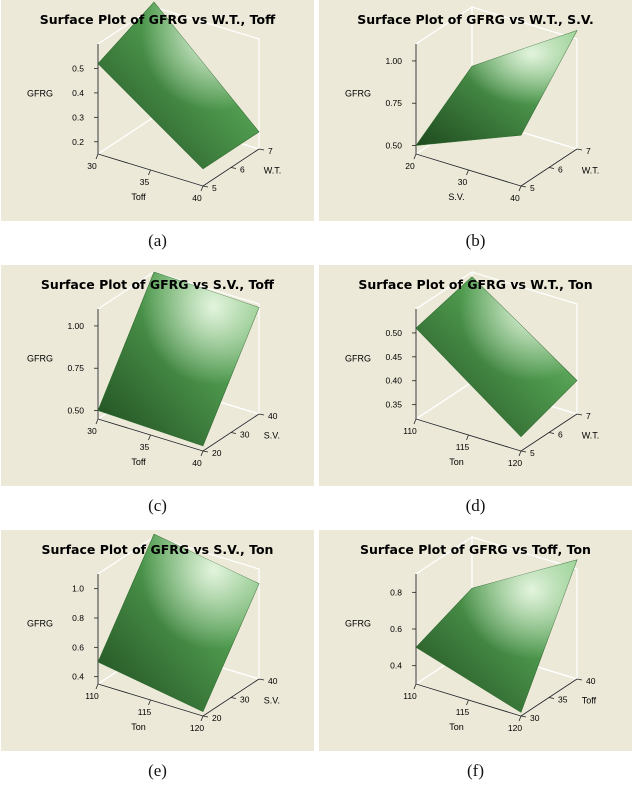 The image size is (632, 790). Describe the element at coordinates (589, 701) in the screenshot. I see `y-axis-label: Toff` at that location.